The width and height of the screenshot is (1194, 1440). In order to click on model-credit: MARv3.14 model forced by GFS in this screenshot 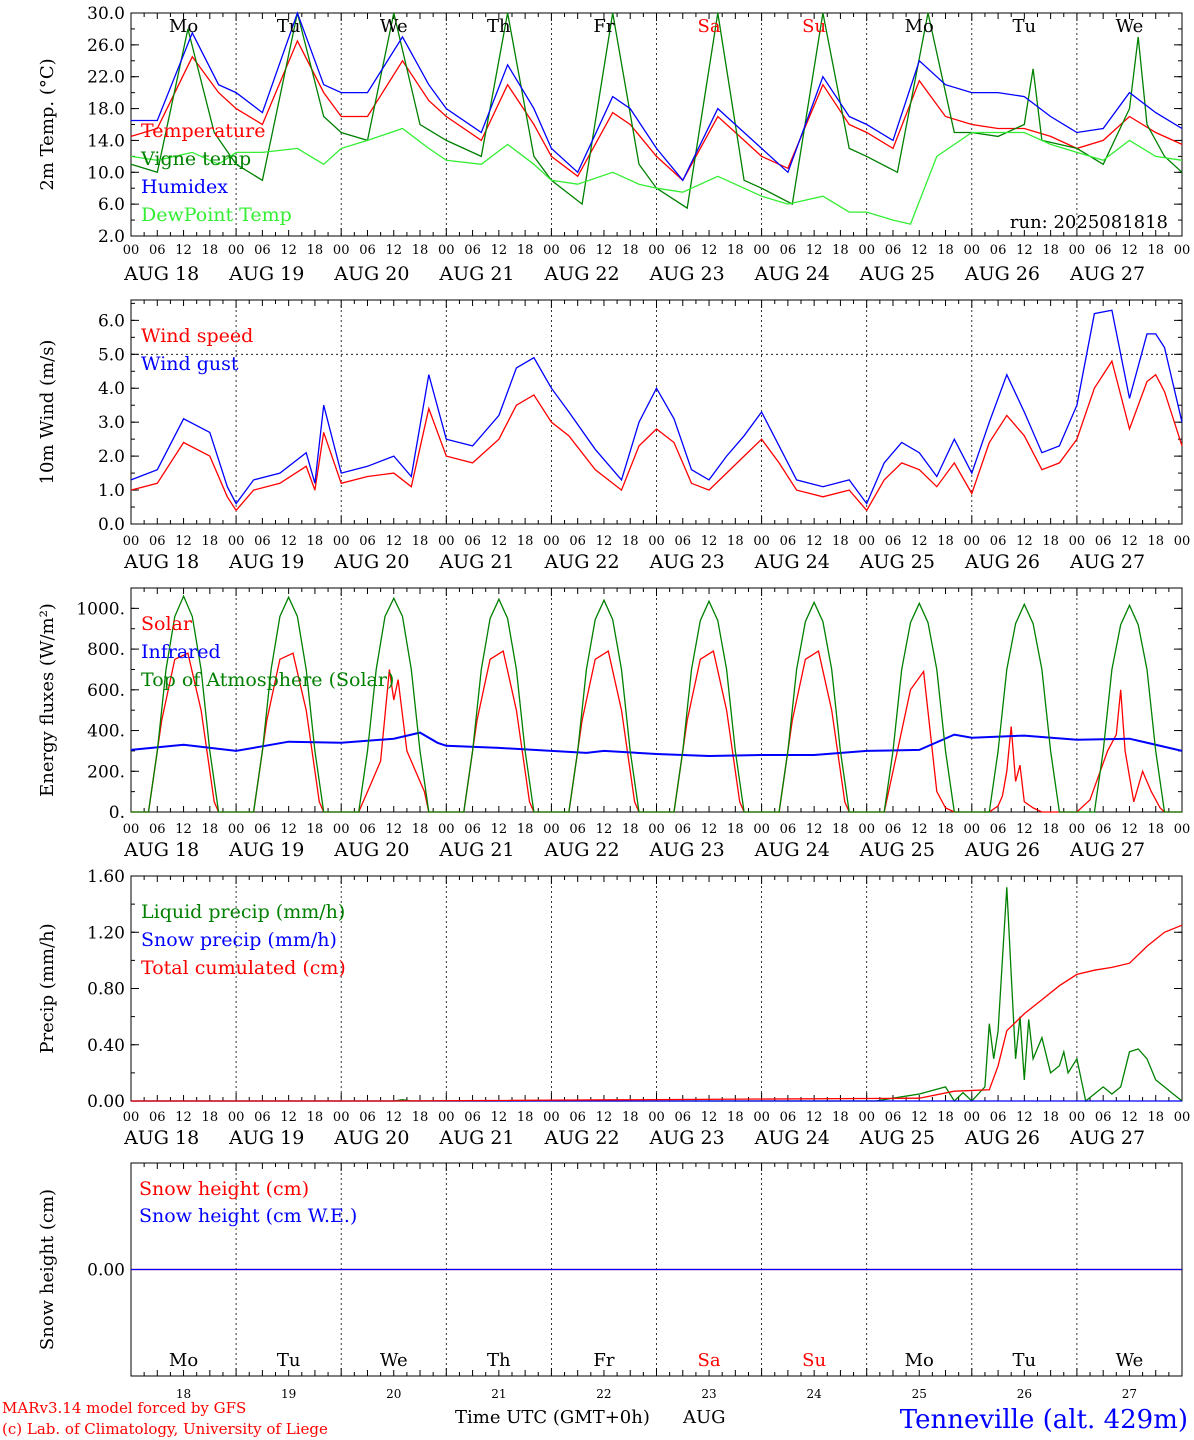, I will do `click(124, 1408)`.